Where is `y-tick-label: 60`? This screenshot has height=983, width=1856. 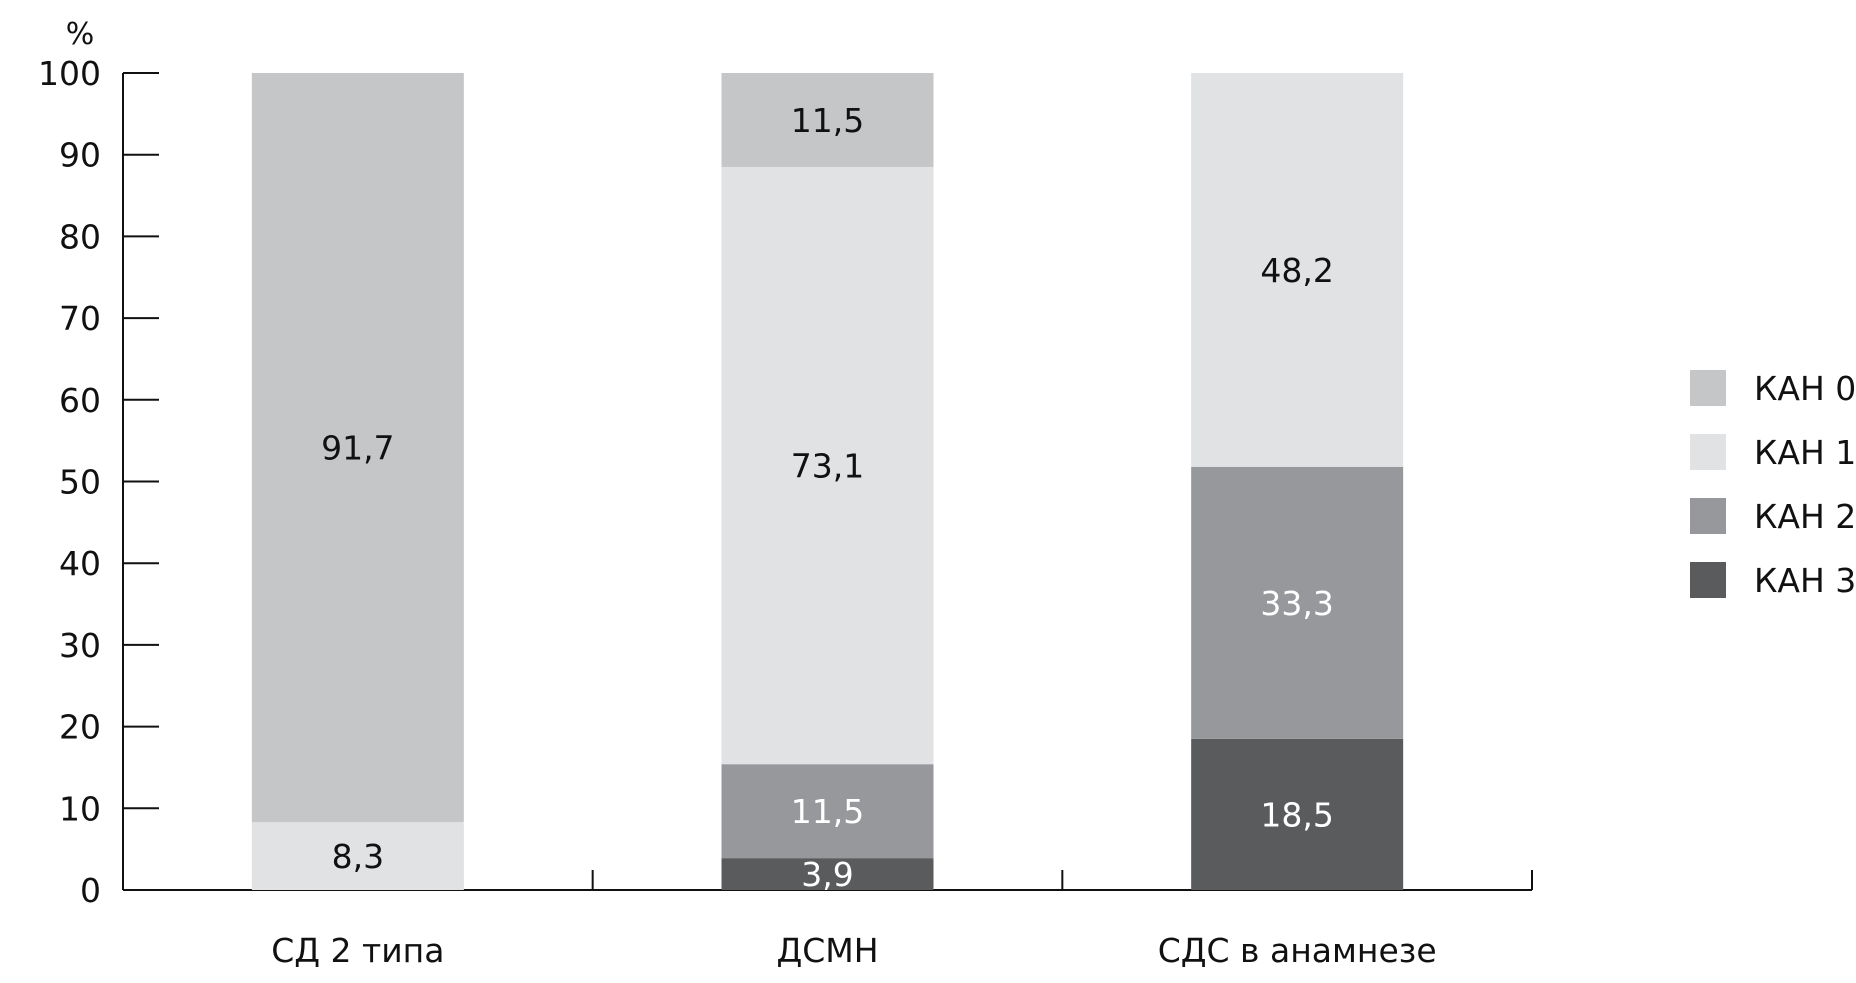 y-tick-label: 60 is located at coordinates (80, 400).